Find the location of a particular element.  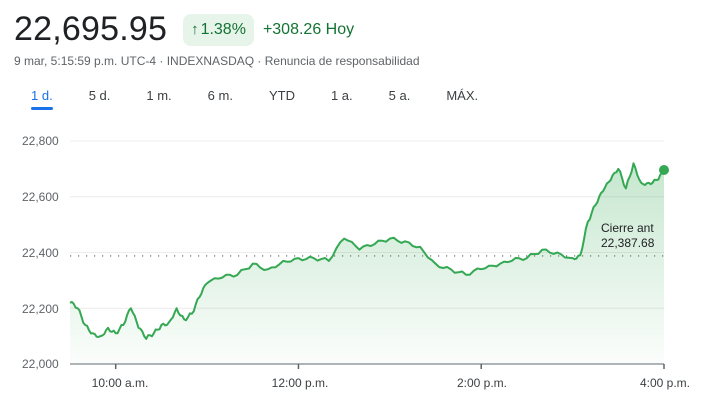

y-tick-label: 22,000 is located at coordinates (40, 364).